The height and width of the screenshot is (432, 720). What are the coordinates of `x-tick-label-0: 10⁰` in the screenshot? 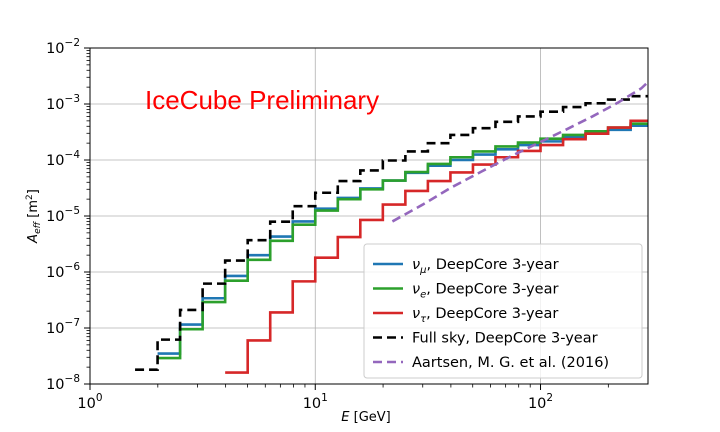 It's located at (89, 402).